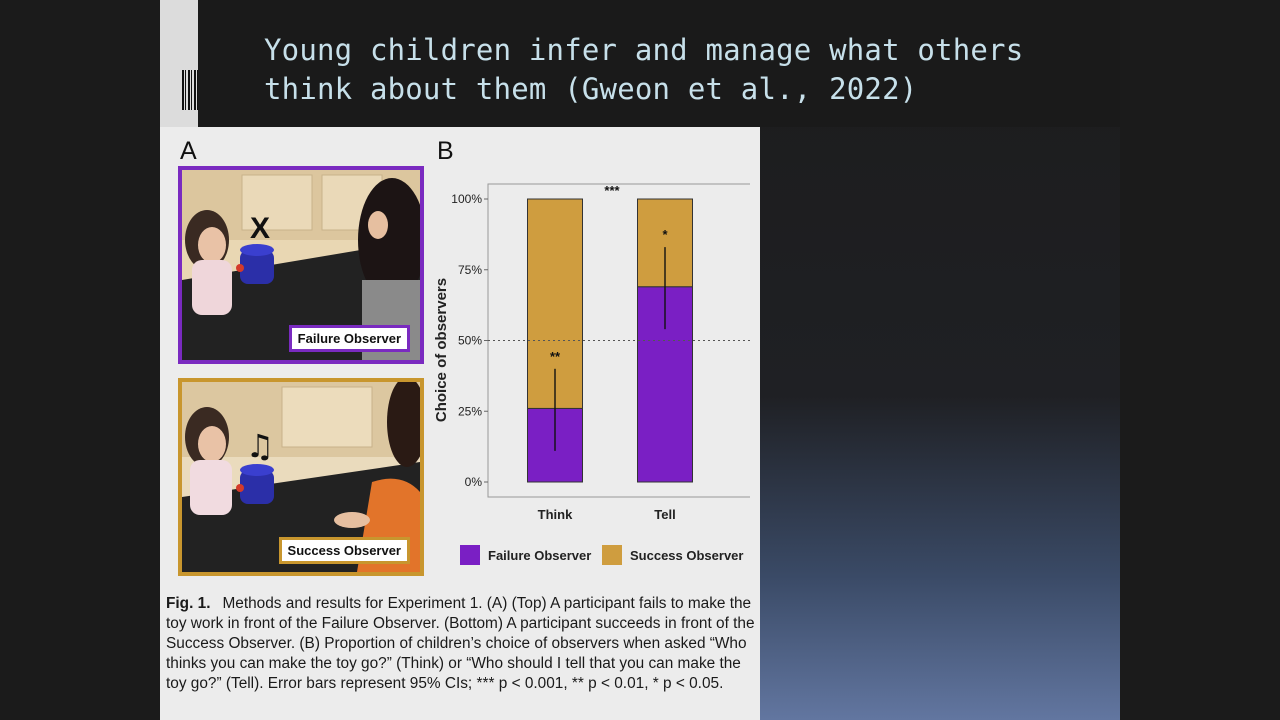  I want to click on success-scene-image, so click(301, 477).